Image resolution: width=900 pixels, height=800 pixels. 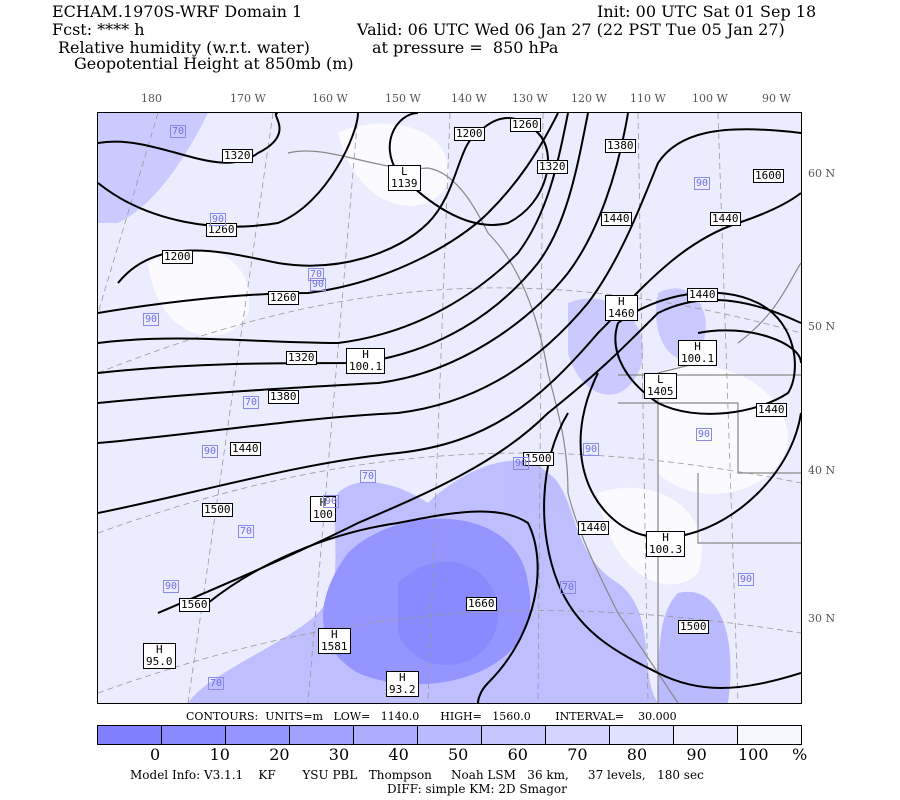 I want to click on pressure-level: at pressure = 850 hPa, so click(x=465, y=47).